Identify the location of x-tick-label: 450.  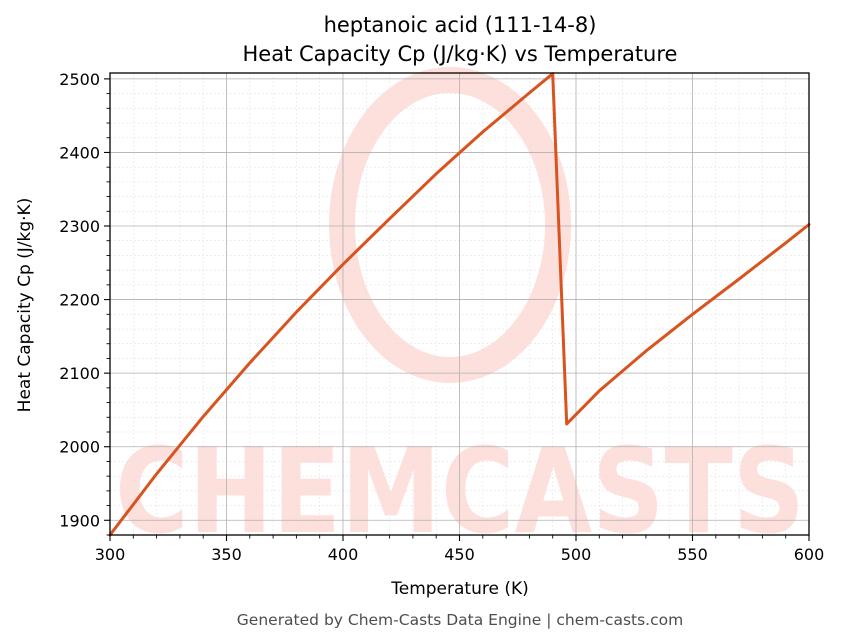
(459, 554).